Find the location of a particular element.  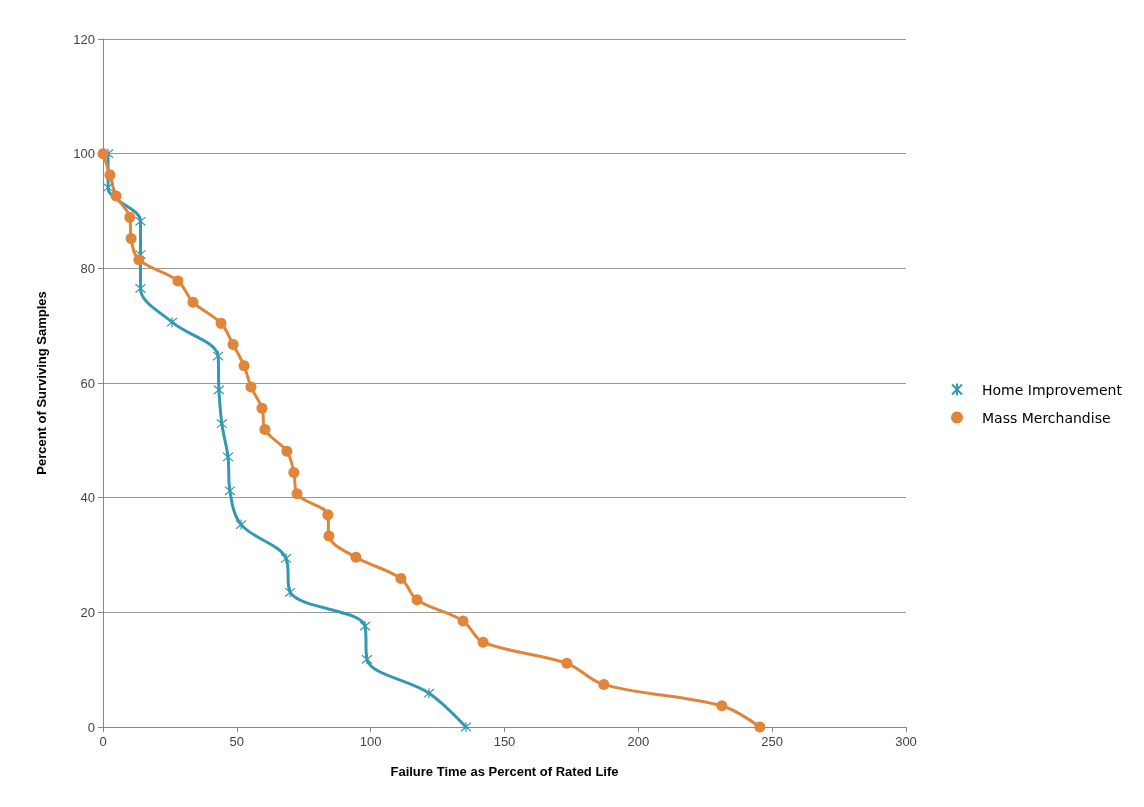

x-tick-label: 250 is located at coordinates (772, 741).